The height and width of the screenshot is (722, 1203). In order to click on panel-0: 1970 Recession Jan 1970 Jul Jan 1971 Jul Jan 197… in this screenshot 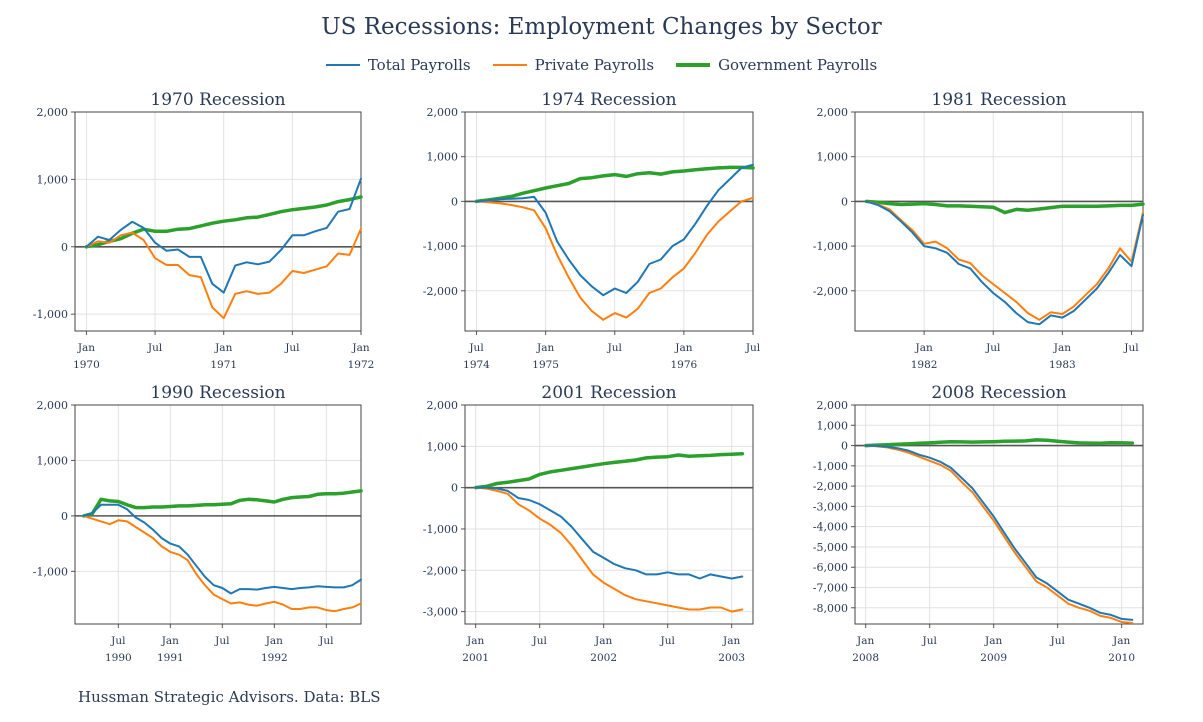, I will do `click(204, 230)`.